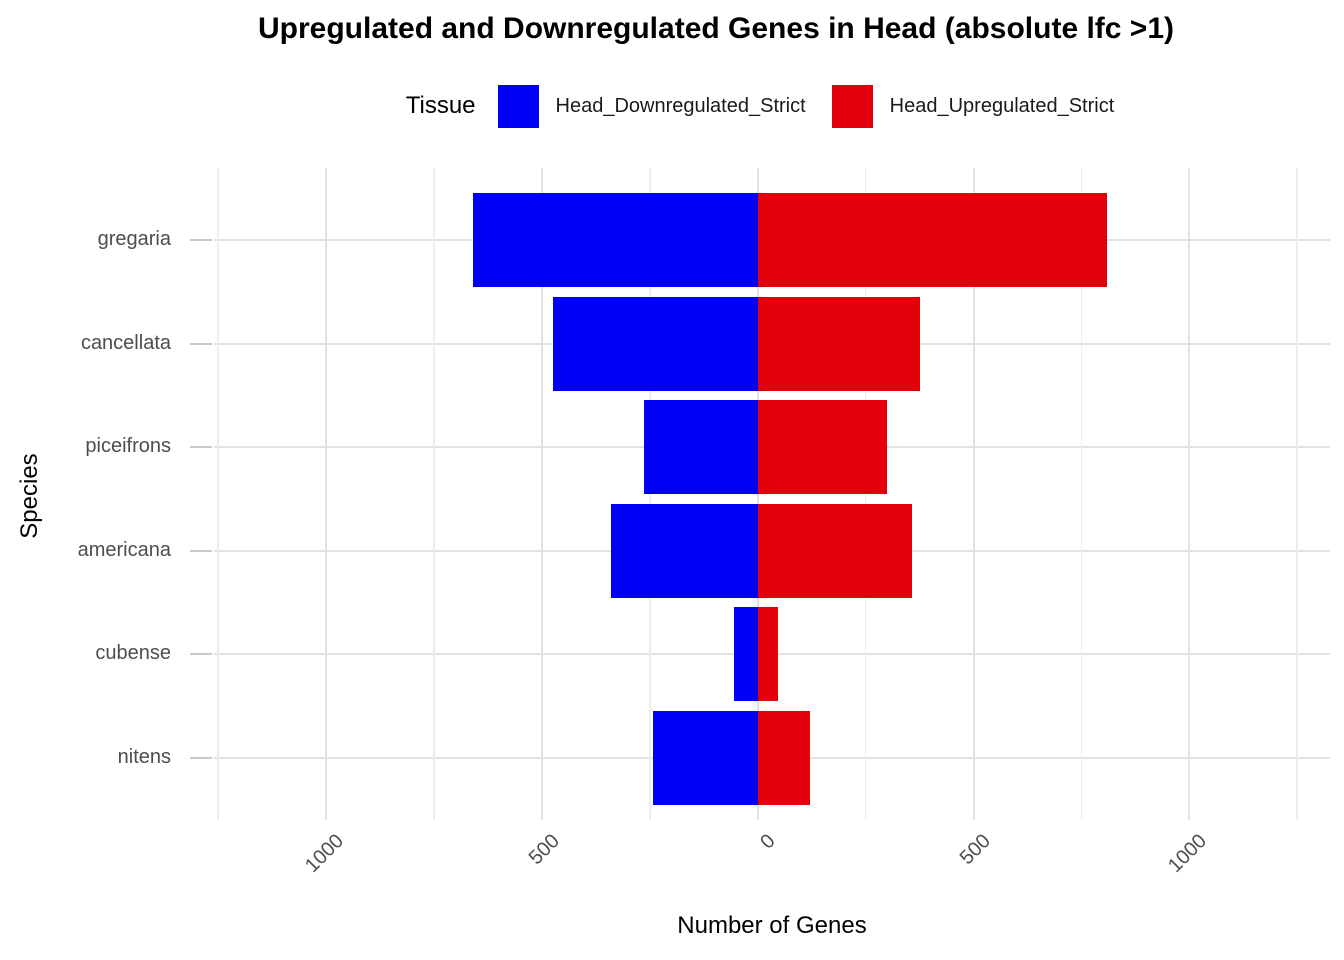 The image size is (1344, 960). Describe the element at coordinates (440, 105) in the screenshot. I see `legend-title: Tissue` at that location.